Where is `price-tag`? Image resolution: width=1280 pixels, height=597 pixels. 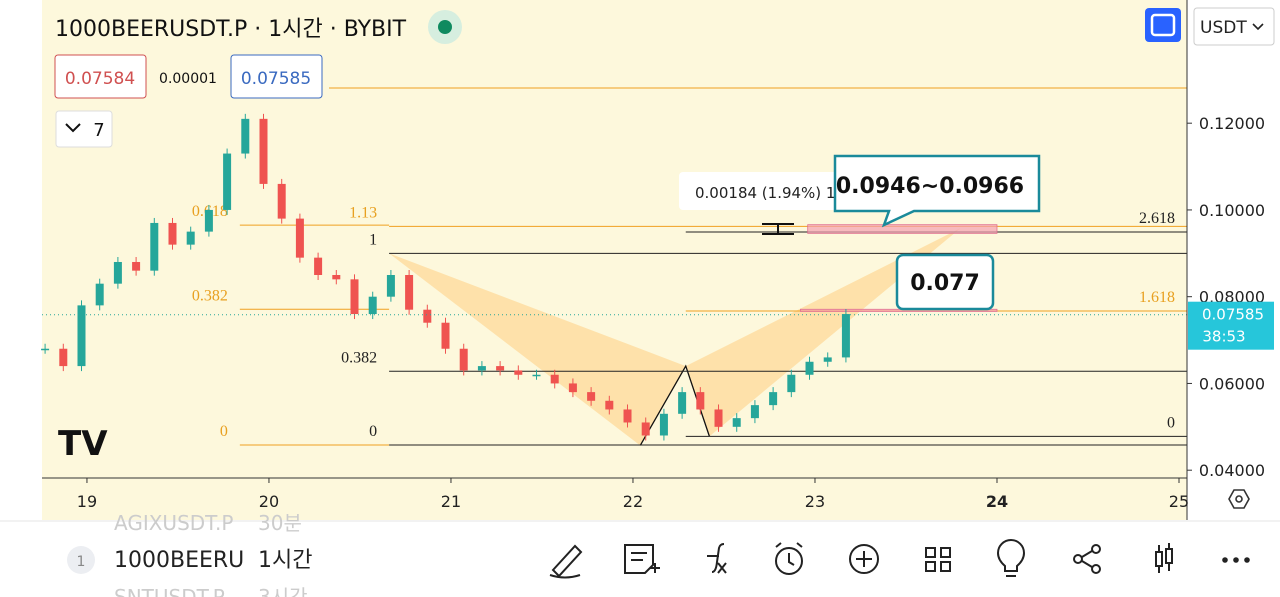
price-tag is located at coordinates (1231, 325).